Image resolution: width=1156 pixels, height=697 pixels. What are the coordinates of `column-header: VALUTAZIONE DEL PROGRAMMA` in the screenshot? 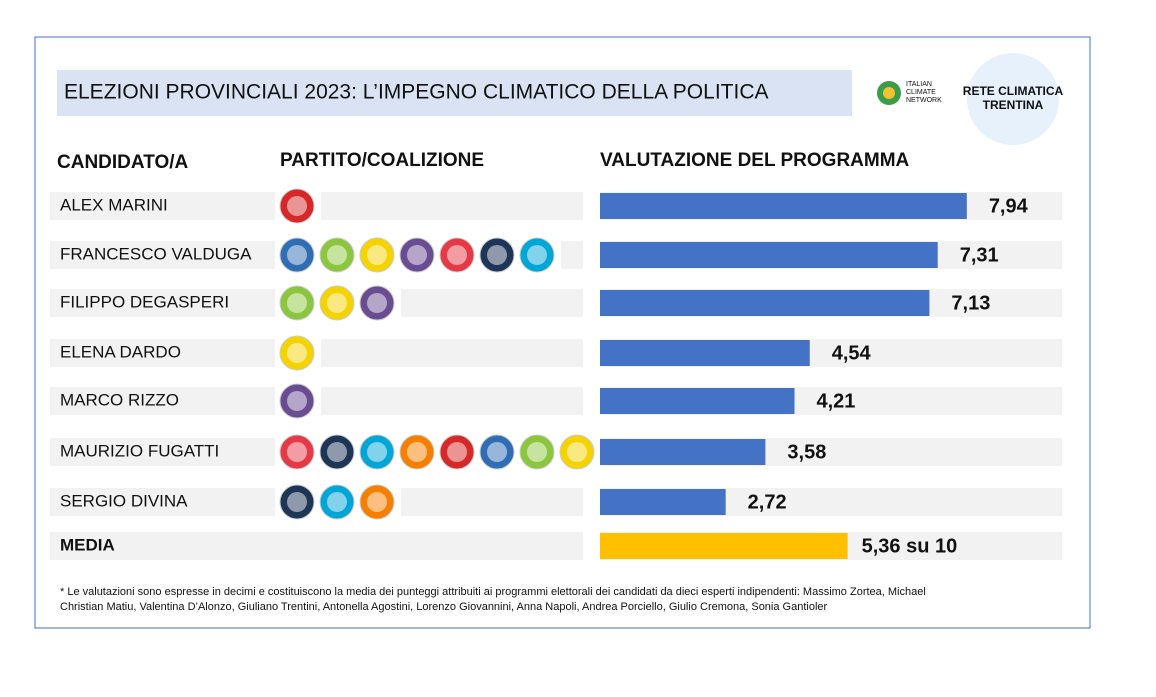 It's located at (755, 160).